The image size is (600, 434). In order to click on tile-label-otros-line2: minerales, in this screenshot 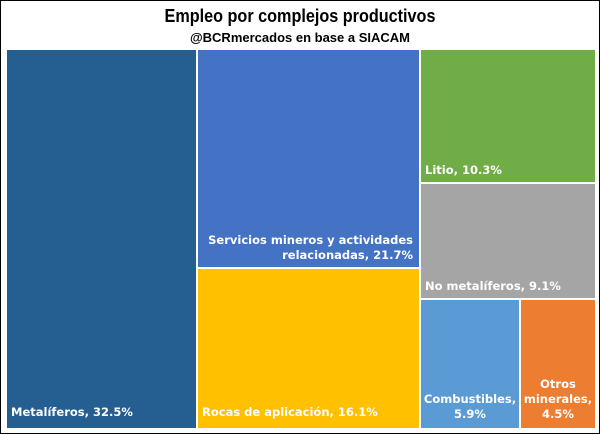, I will do `click(558, 399)`.